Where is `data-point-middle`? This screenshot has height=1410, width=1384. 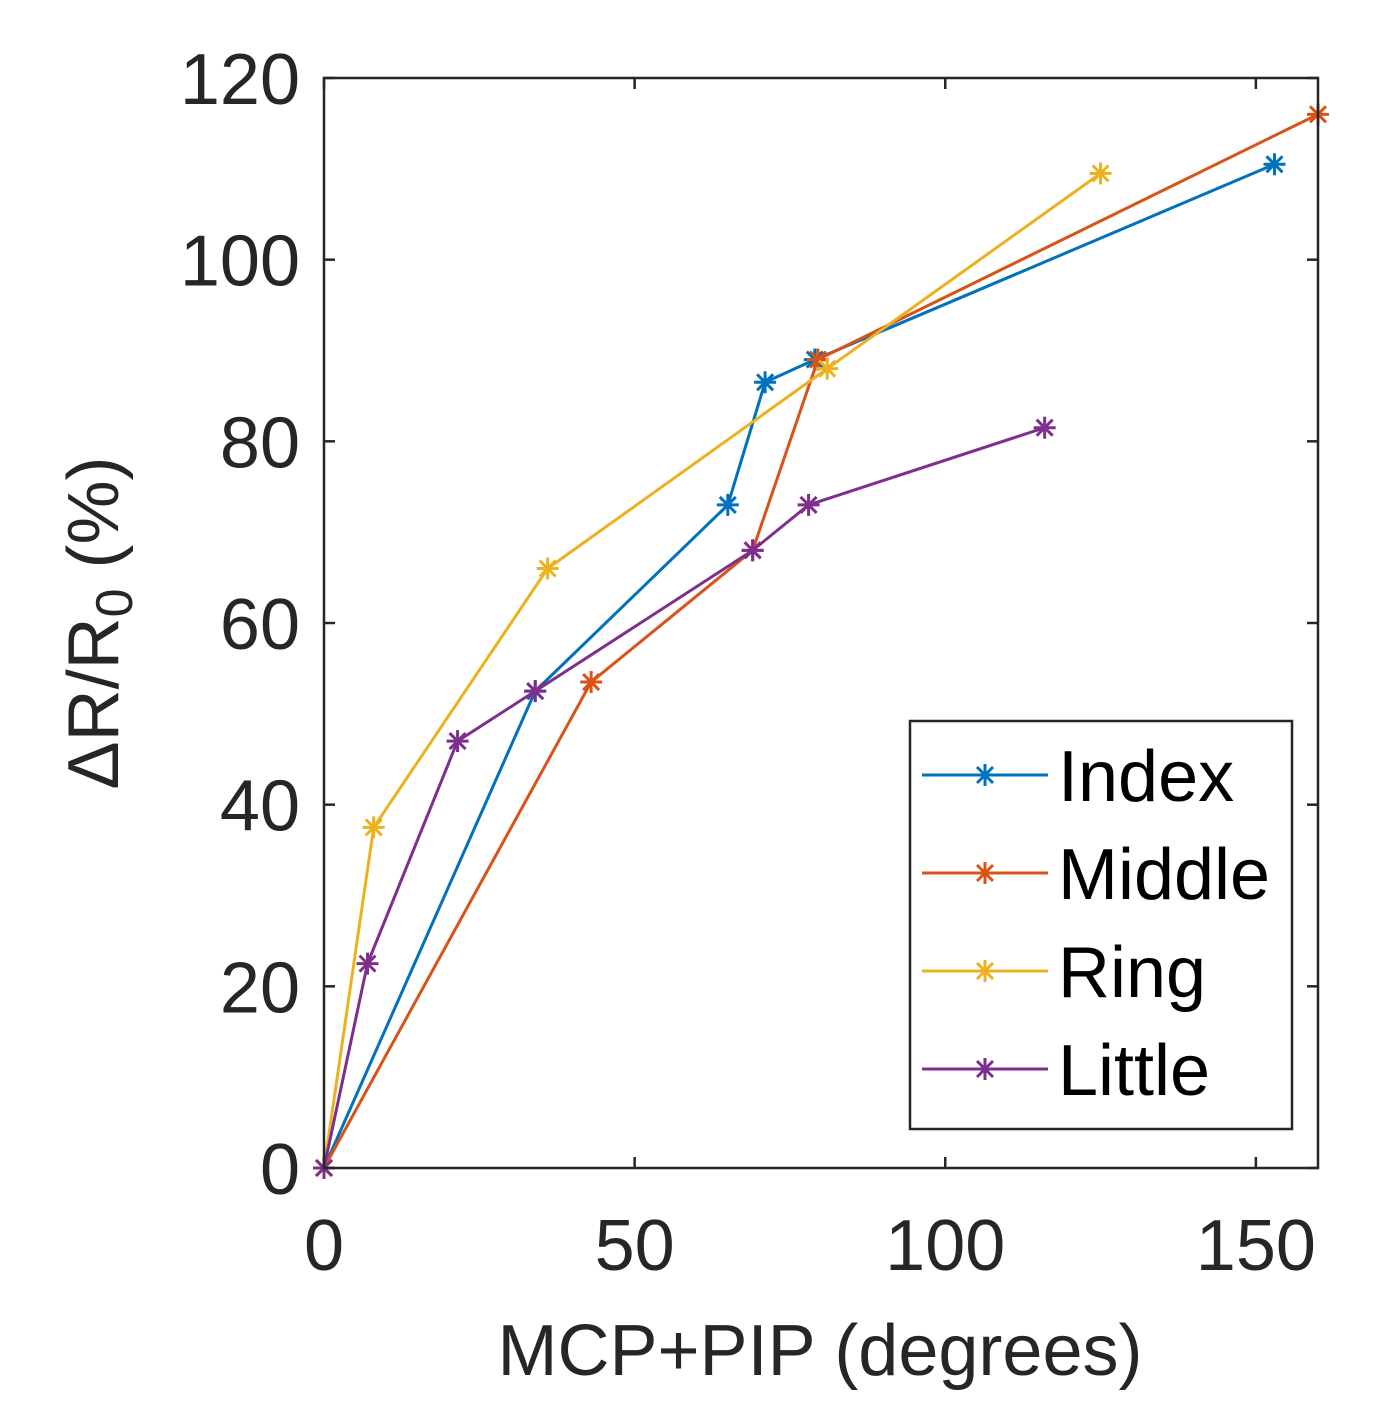
data-point-middle is located at coordinates (591, 682).